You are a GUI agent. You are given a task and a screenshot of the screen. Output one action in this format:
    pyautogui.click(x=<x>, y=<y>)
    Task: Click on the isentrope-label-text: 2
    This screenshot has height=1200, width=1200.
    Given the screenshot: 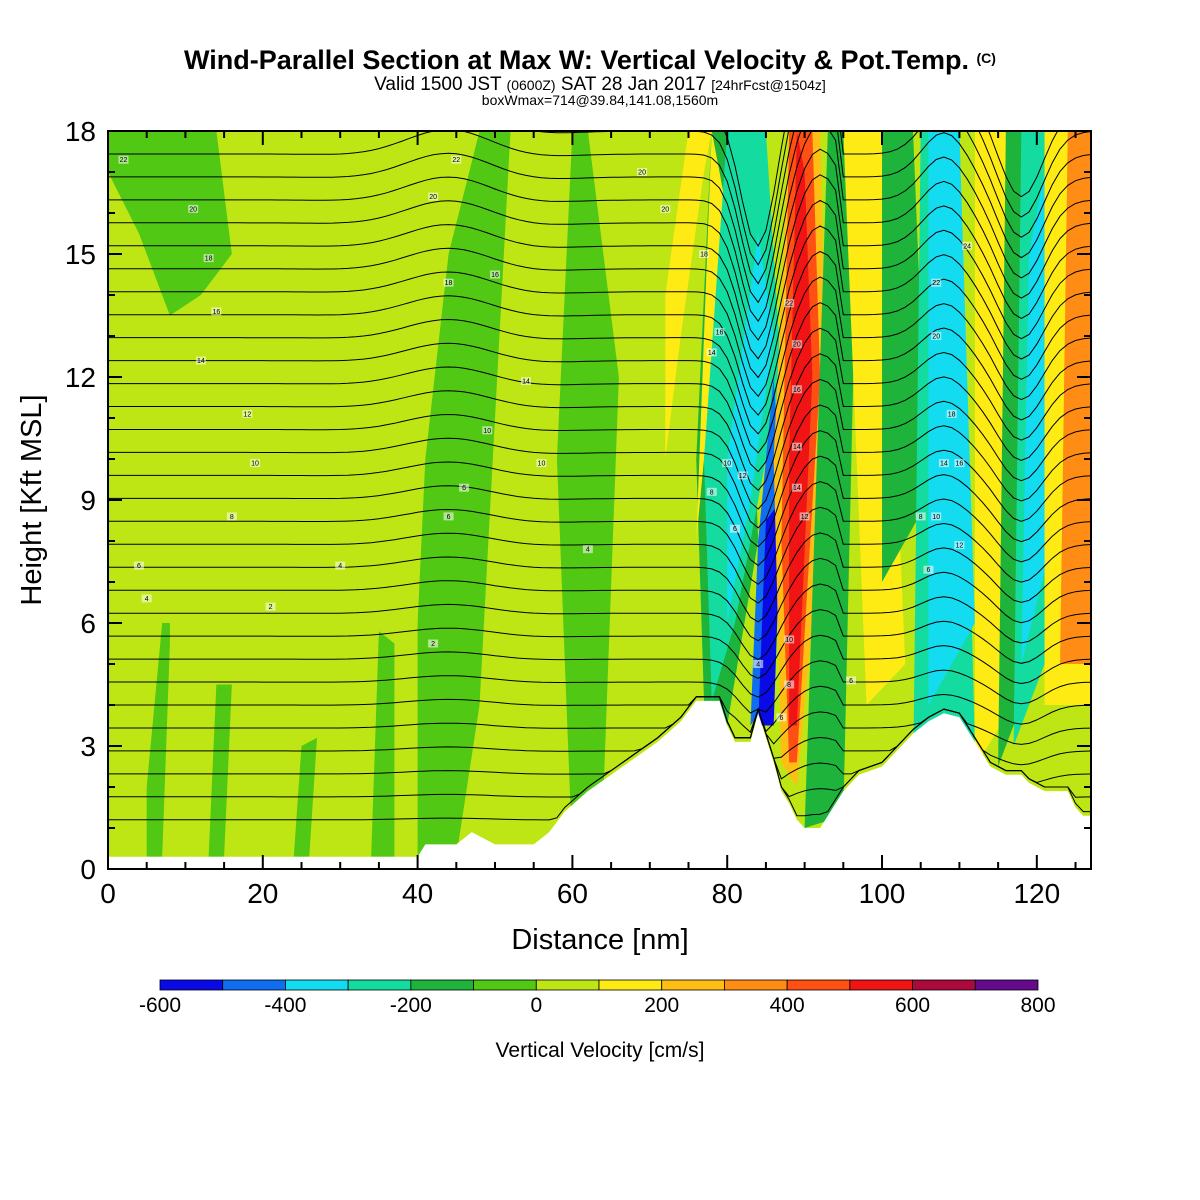 What is the action you would take?
    pyautogui.click(x=271, y=607)
    